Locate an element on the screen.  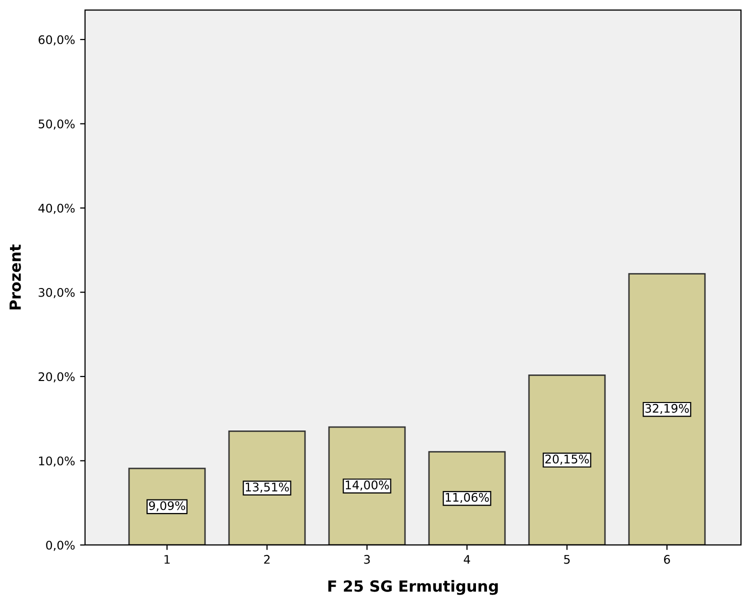
data-label: 32,19% is located at coordinates (667, 409).